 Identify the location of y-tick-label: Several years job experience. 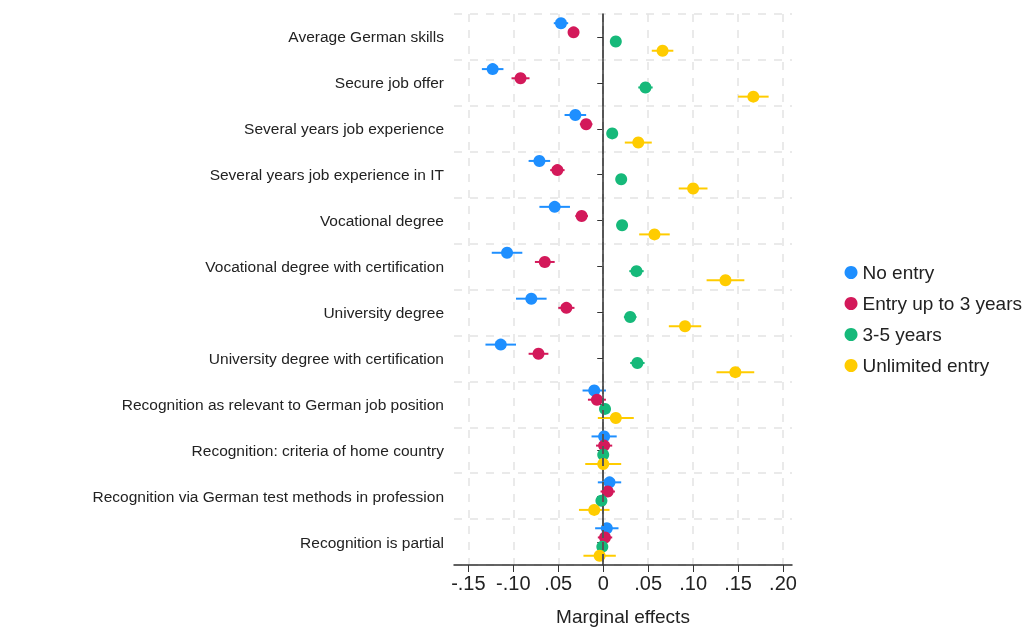
(344, 129).